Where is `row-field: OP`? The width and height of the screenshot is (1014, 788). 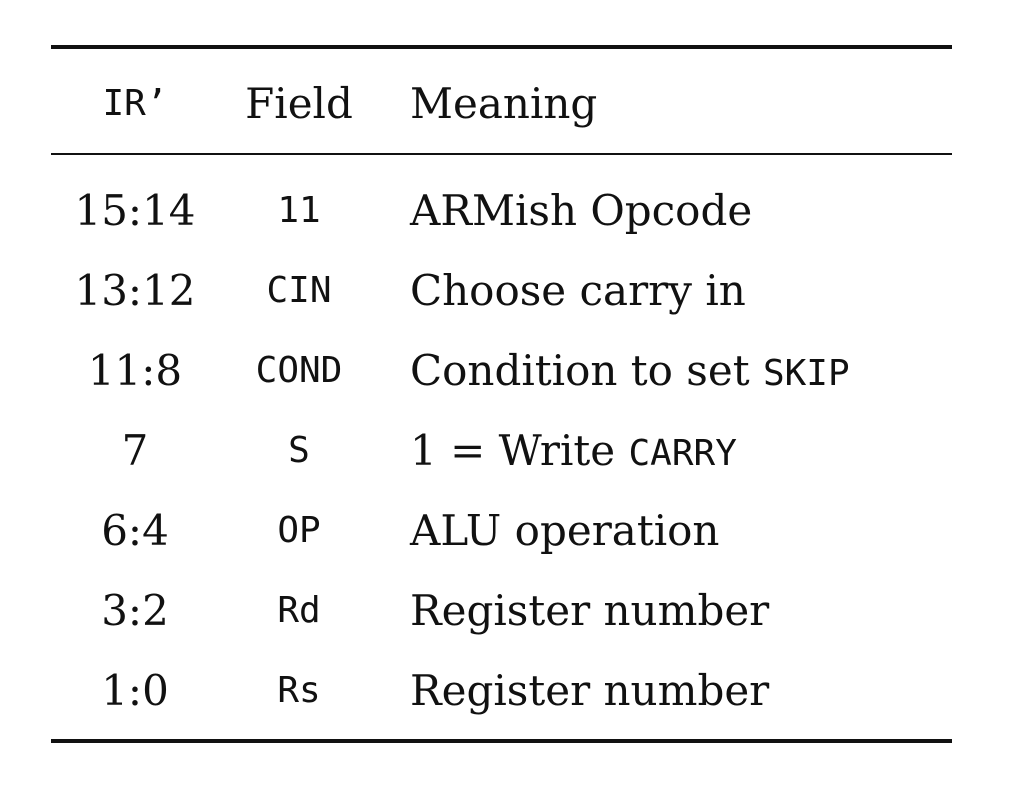
row-field: OP is located at coordinates (299, 530).